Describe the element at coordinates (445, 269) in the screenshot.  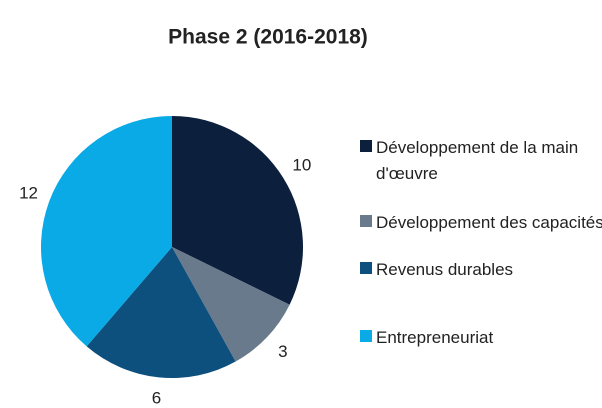
I see `legend-label: Revenus durables` at that location.